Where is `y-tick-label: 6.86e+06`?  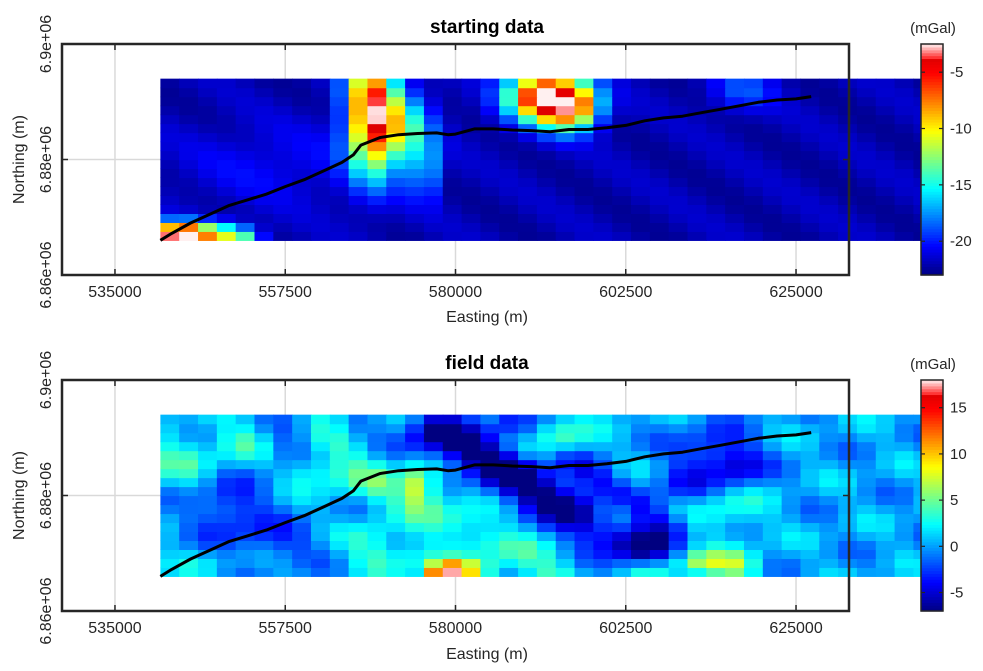 y-tick-label: 6.86e+06 is located at coordinates (46, 610).